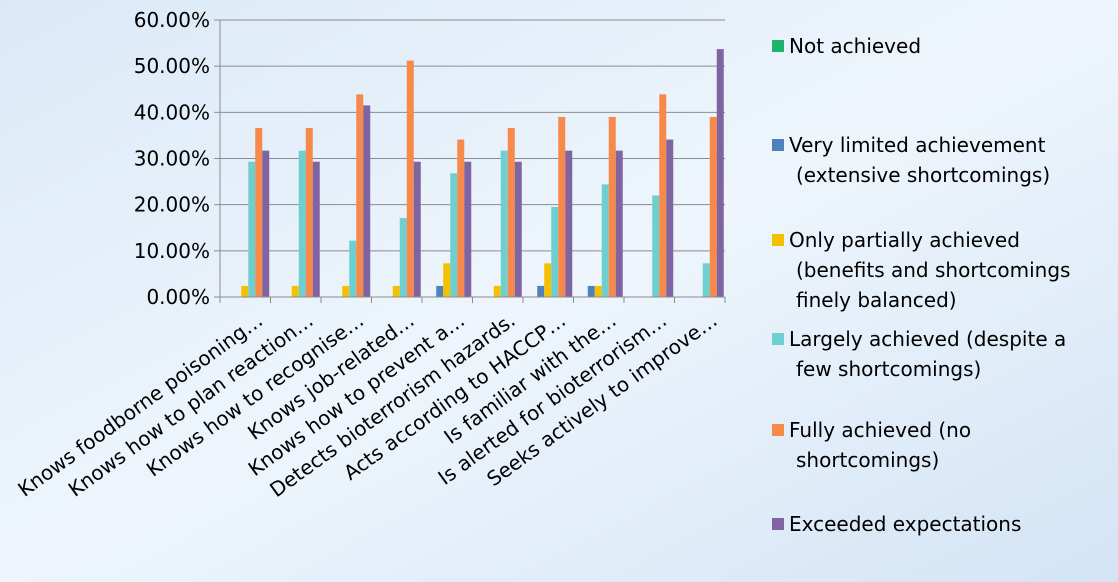 The image size is (1118, 582). I want to click on y-tick-label: 0.00%, so click(178, 297).